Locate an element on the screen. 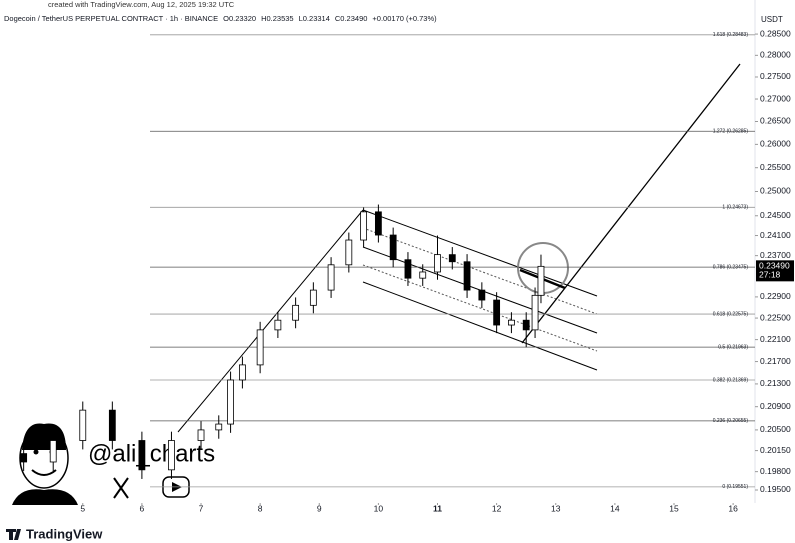 Image resolution: width=795 pixels, height=543 pixels. y-tick-label: 0.20900 is located at coordinates (775, 406).